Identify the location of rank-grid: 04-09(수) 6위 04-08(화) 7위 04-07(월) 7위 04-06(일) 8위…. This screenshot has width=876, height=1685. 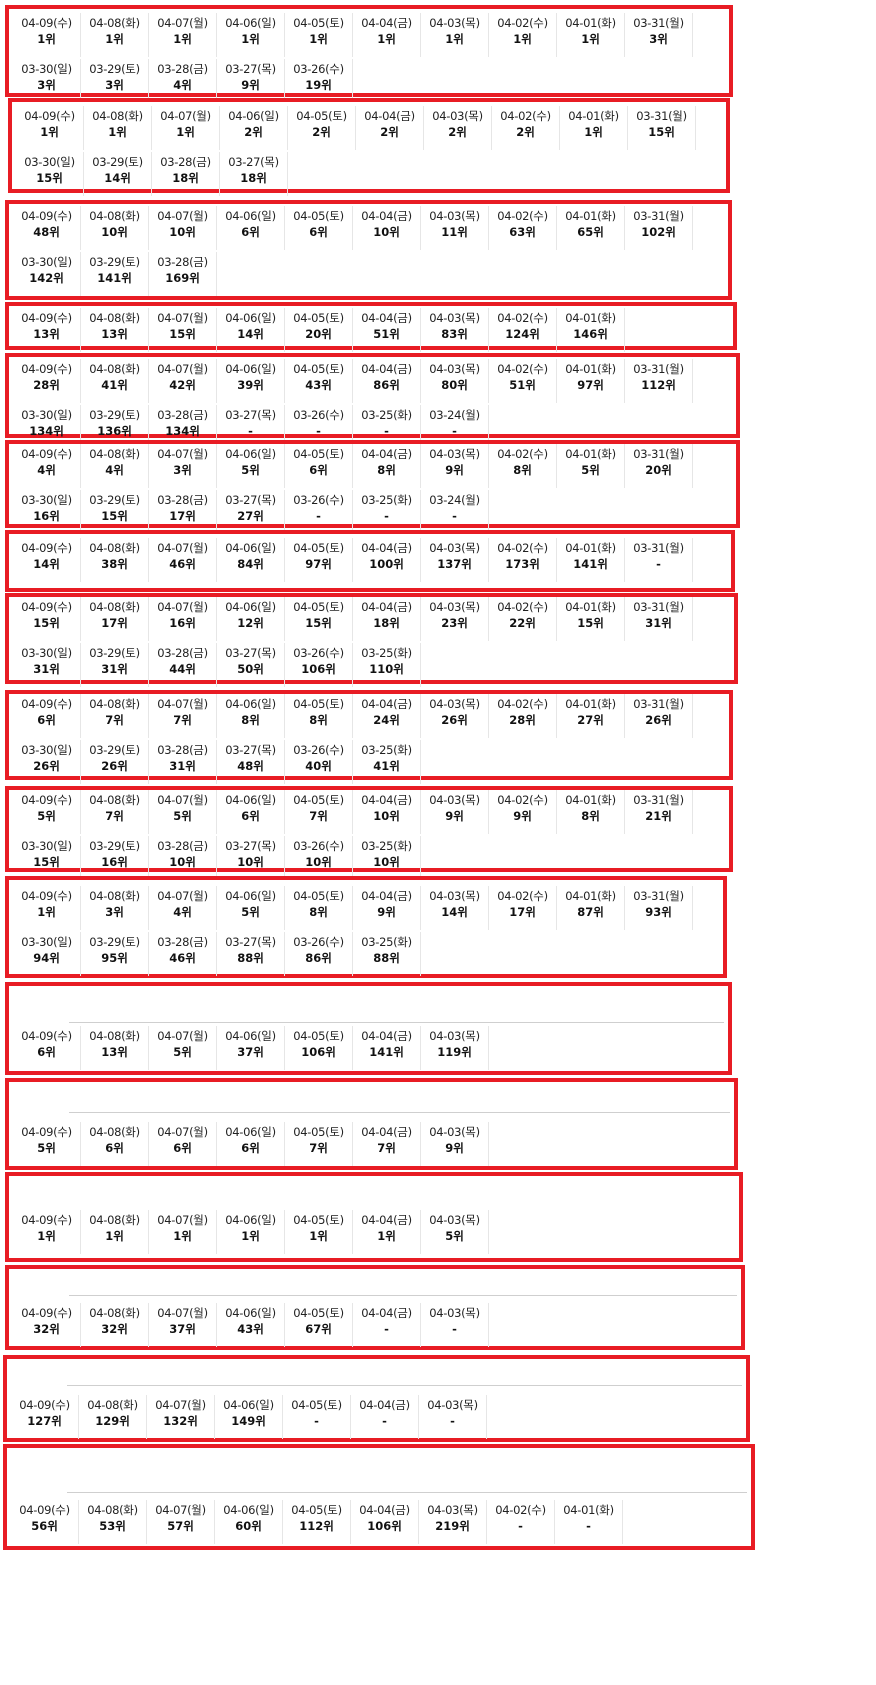
(363, 740).